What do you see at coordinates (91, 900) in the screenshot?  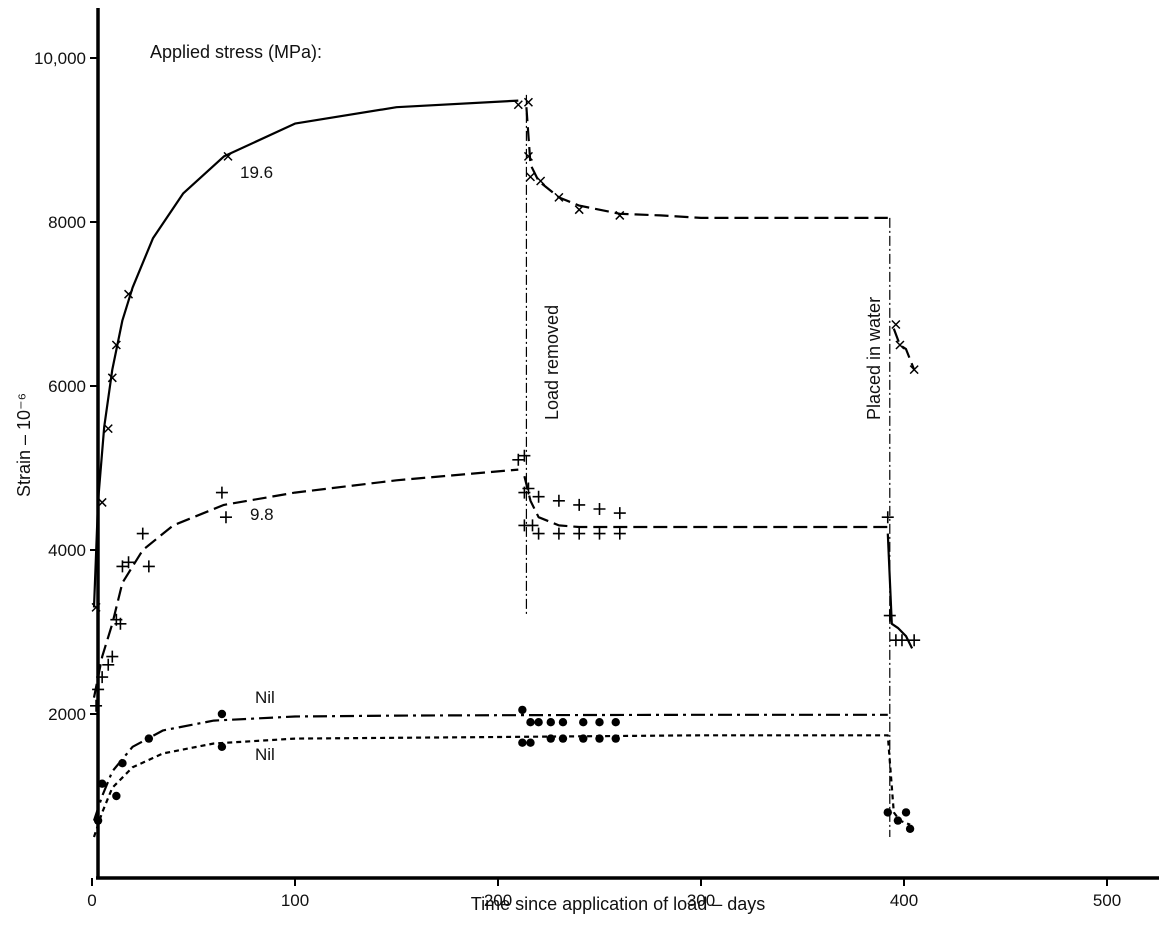 I see `x-tick-label: 0` at bounding box center [91, 900].